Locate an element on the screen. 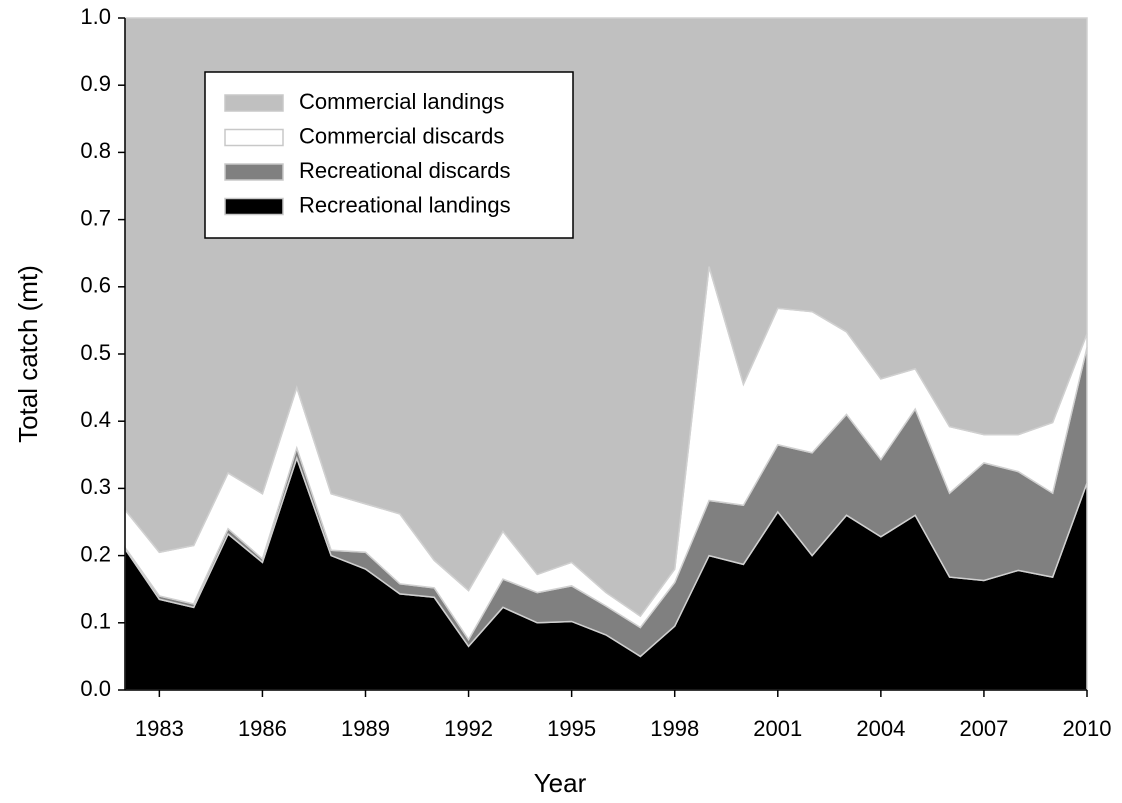 The image size is (1122, 803). y-axis-label: Total catch (mt) is located at coordinates (28, 354).